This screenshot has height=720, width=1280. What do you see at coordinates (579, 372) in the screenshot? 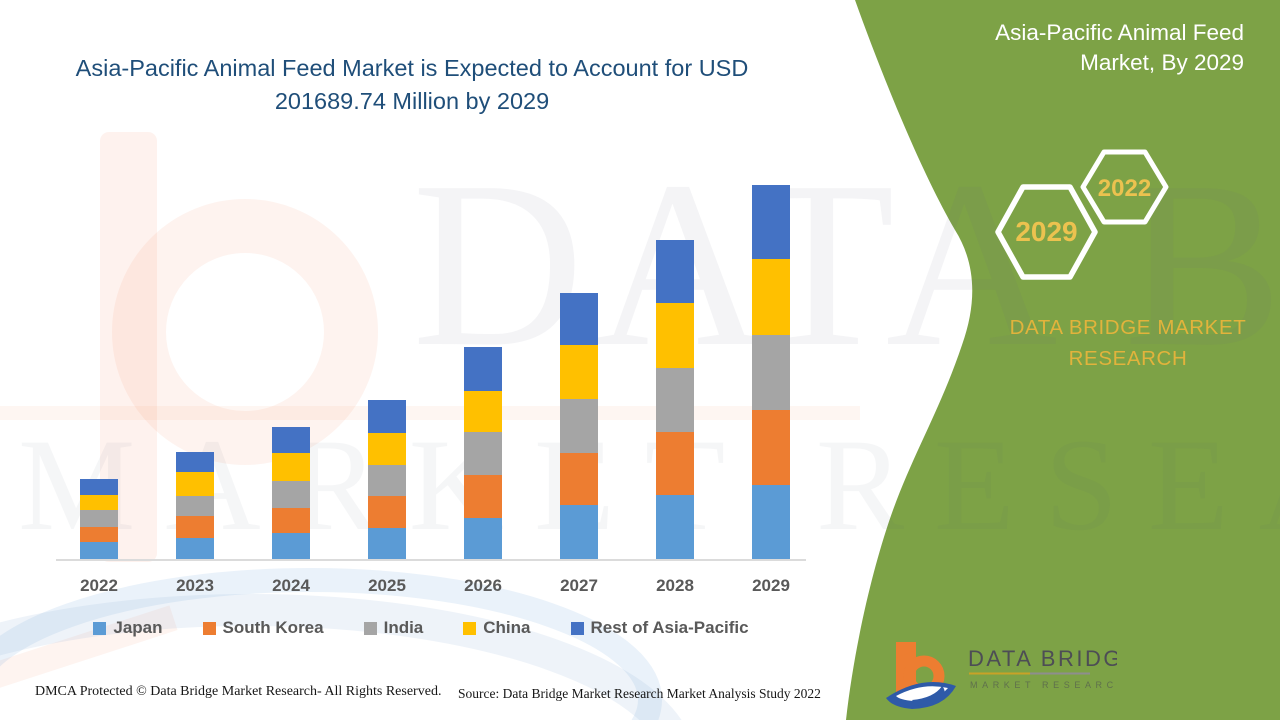
I see `bar-2027-segment-china` at bounding box center [579, 372].